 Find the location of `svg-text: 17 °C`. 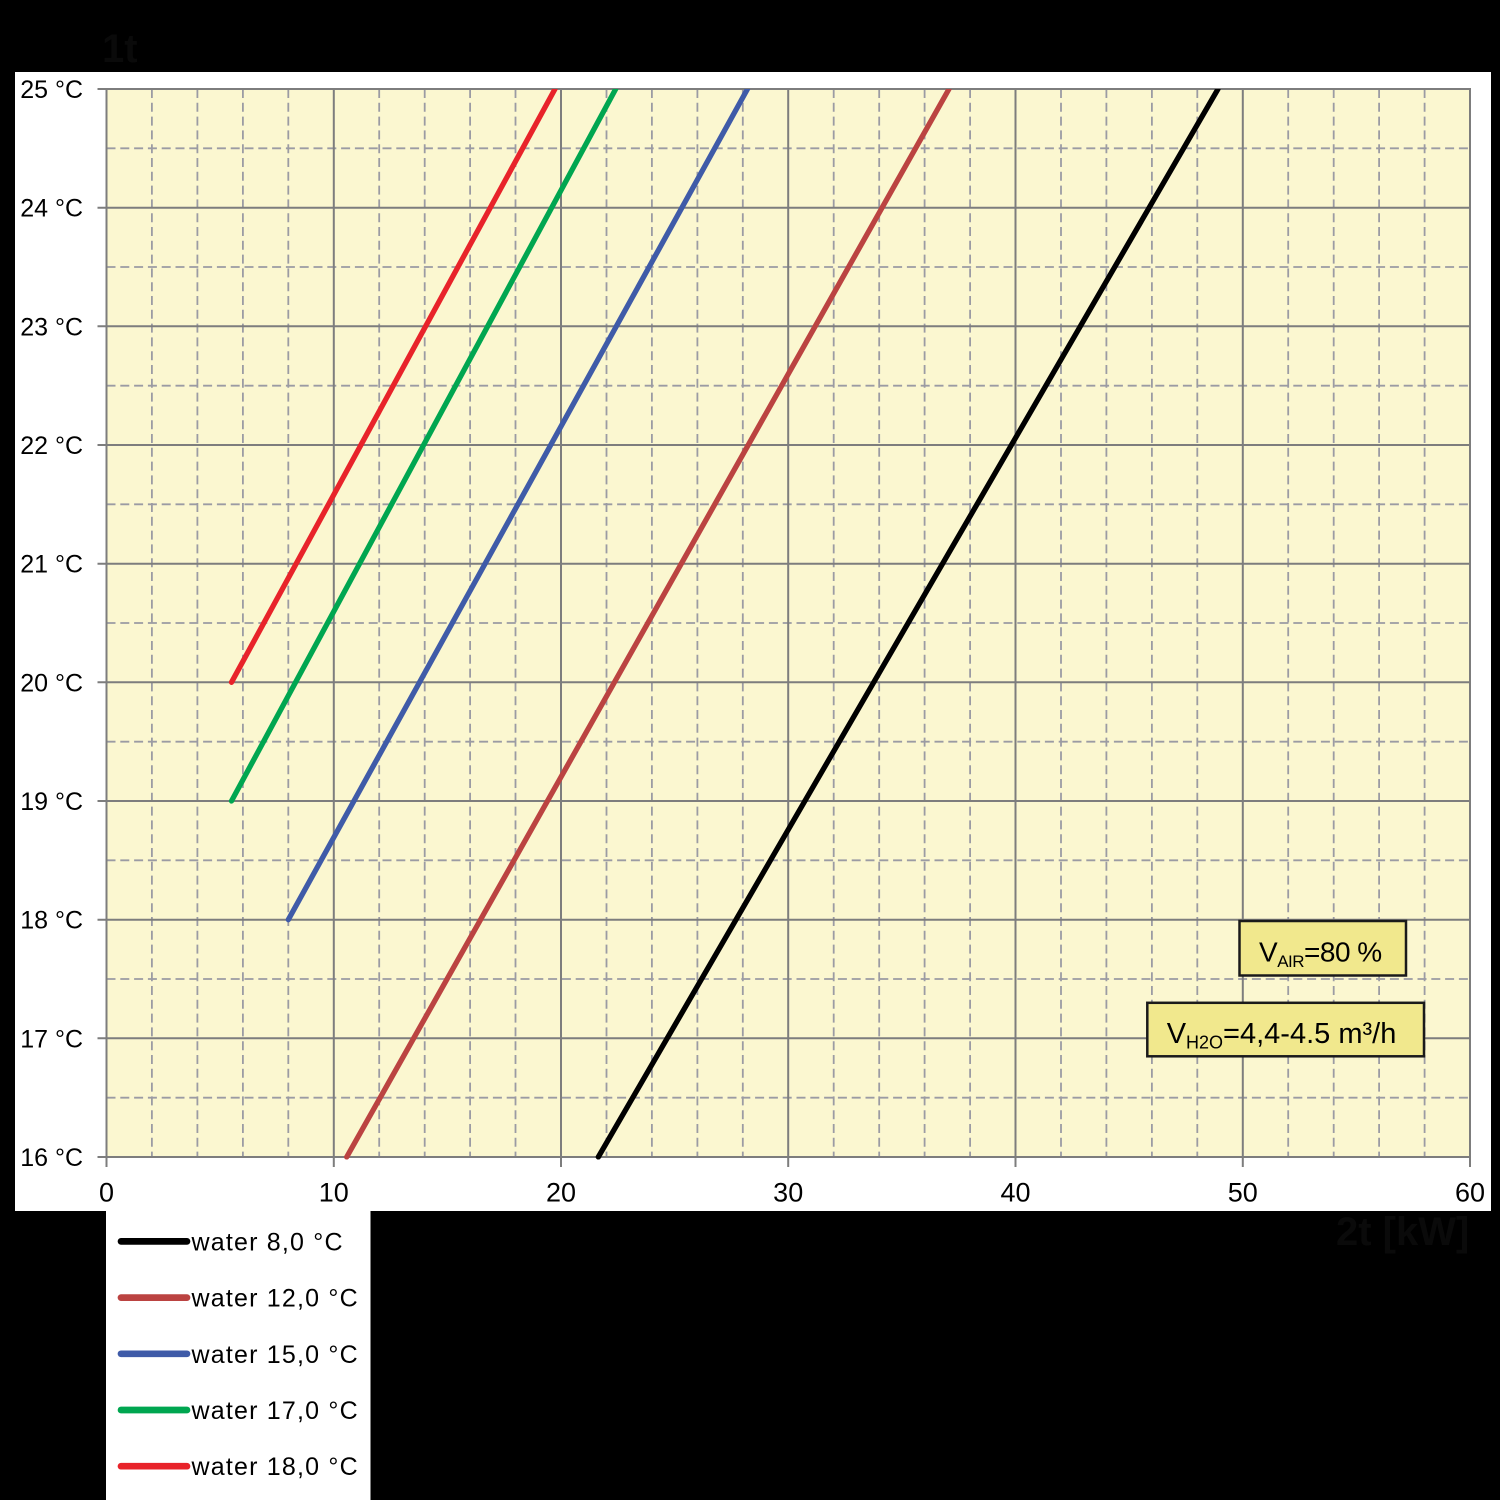

svg-text: 17 °C is located at coordinates (51, 1039).